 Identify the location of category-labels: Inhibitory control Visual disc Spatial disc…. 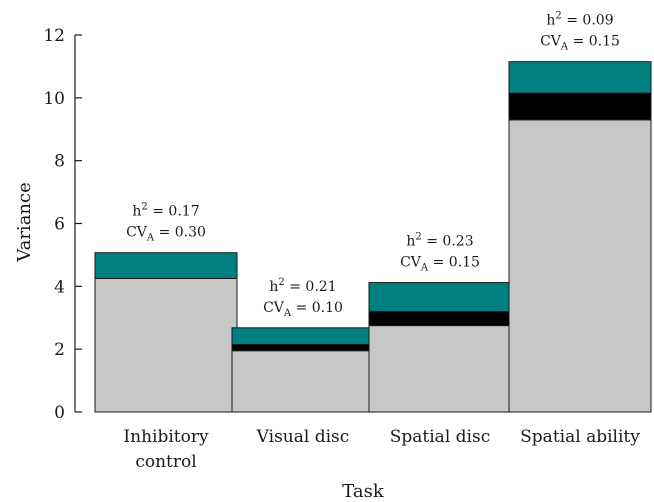
(381, 449).